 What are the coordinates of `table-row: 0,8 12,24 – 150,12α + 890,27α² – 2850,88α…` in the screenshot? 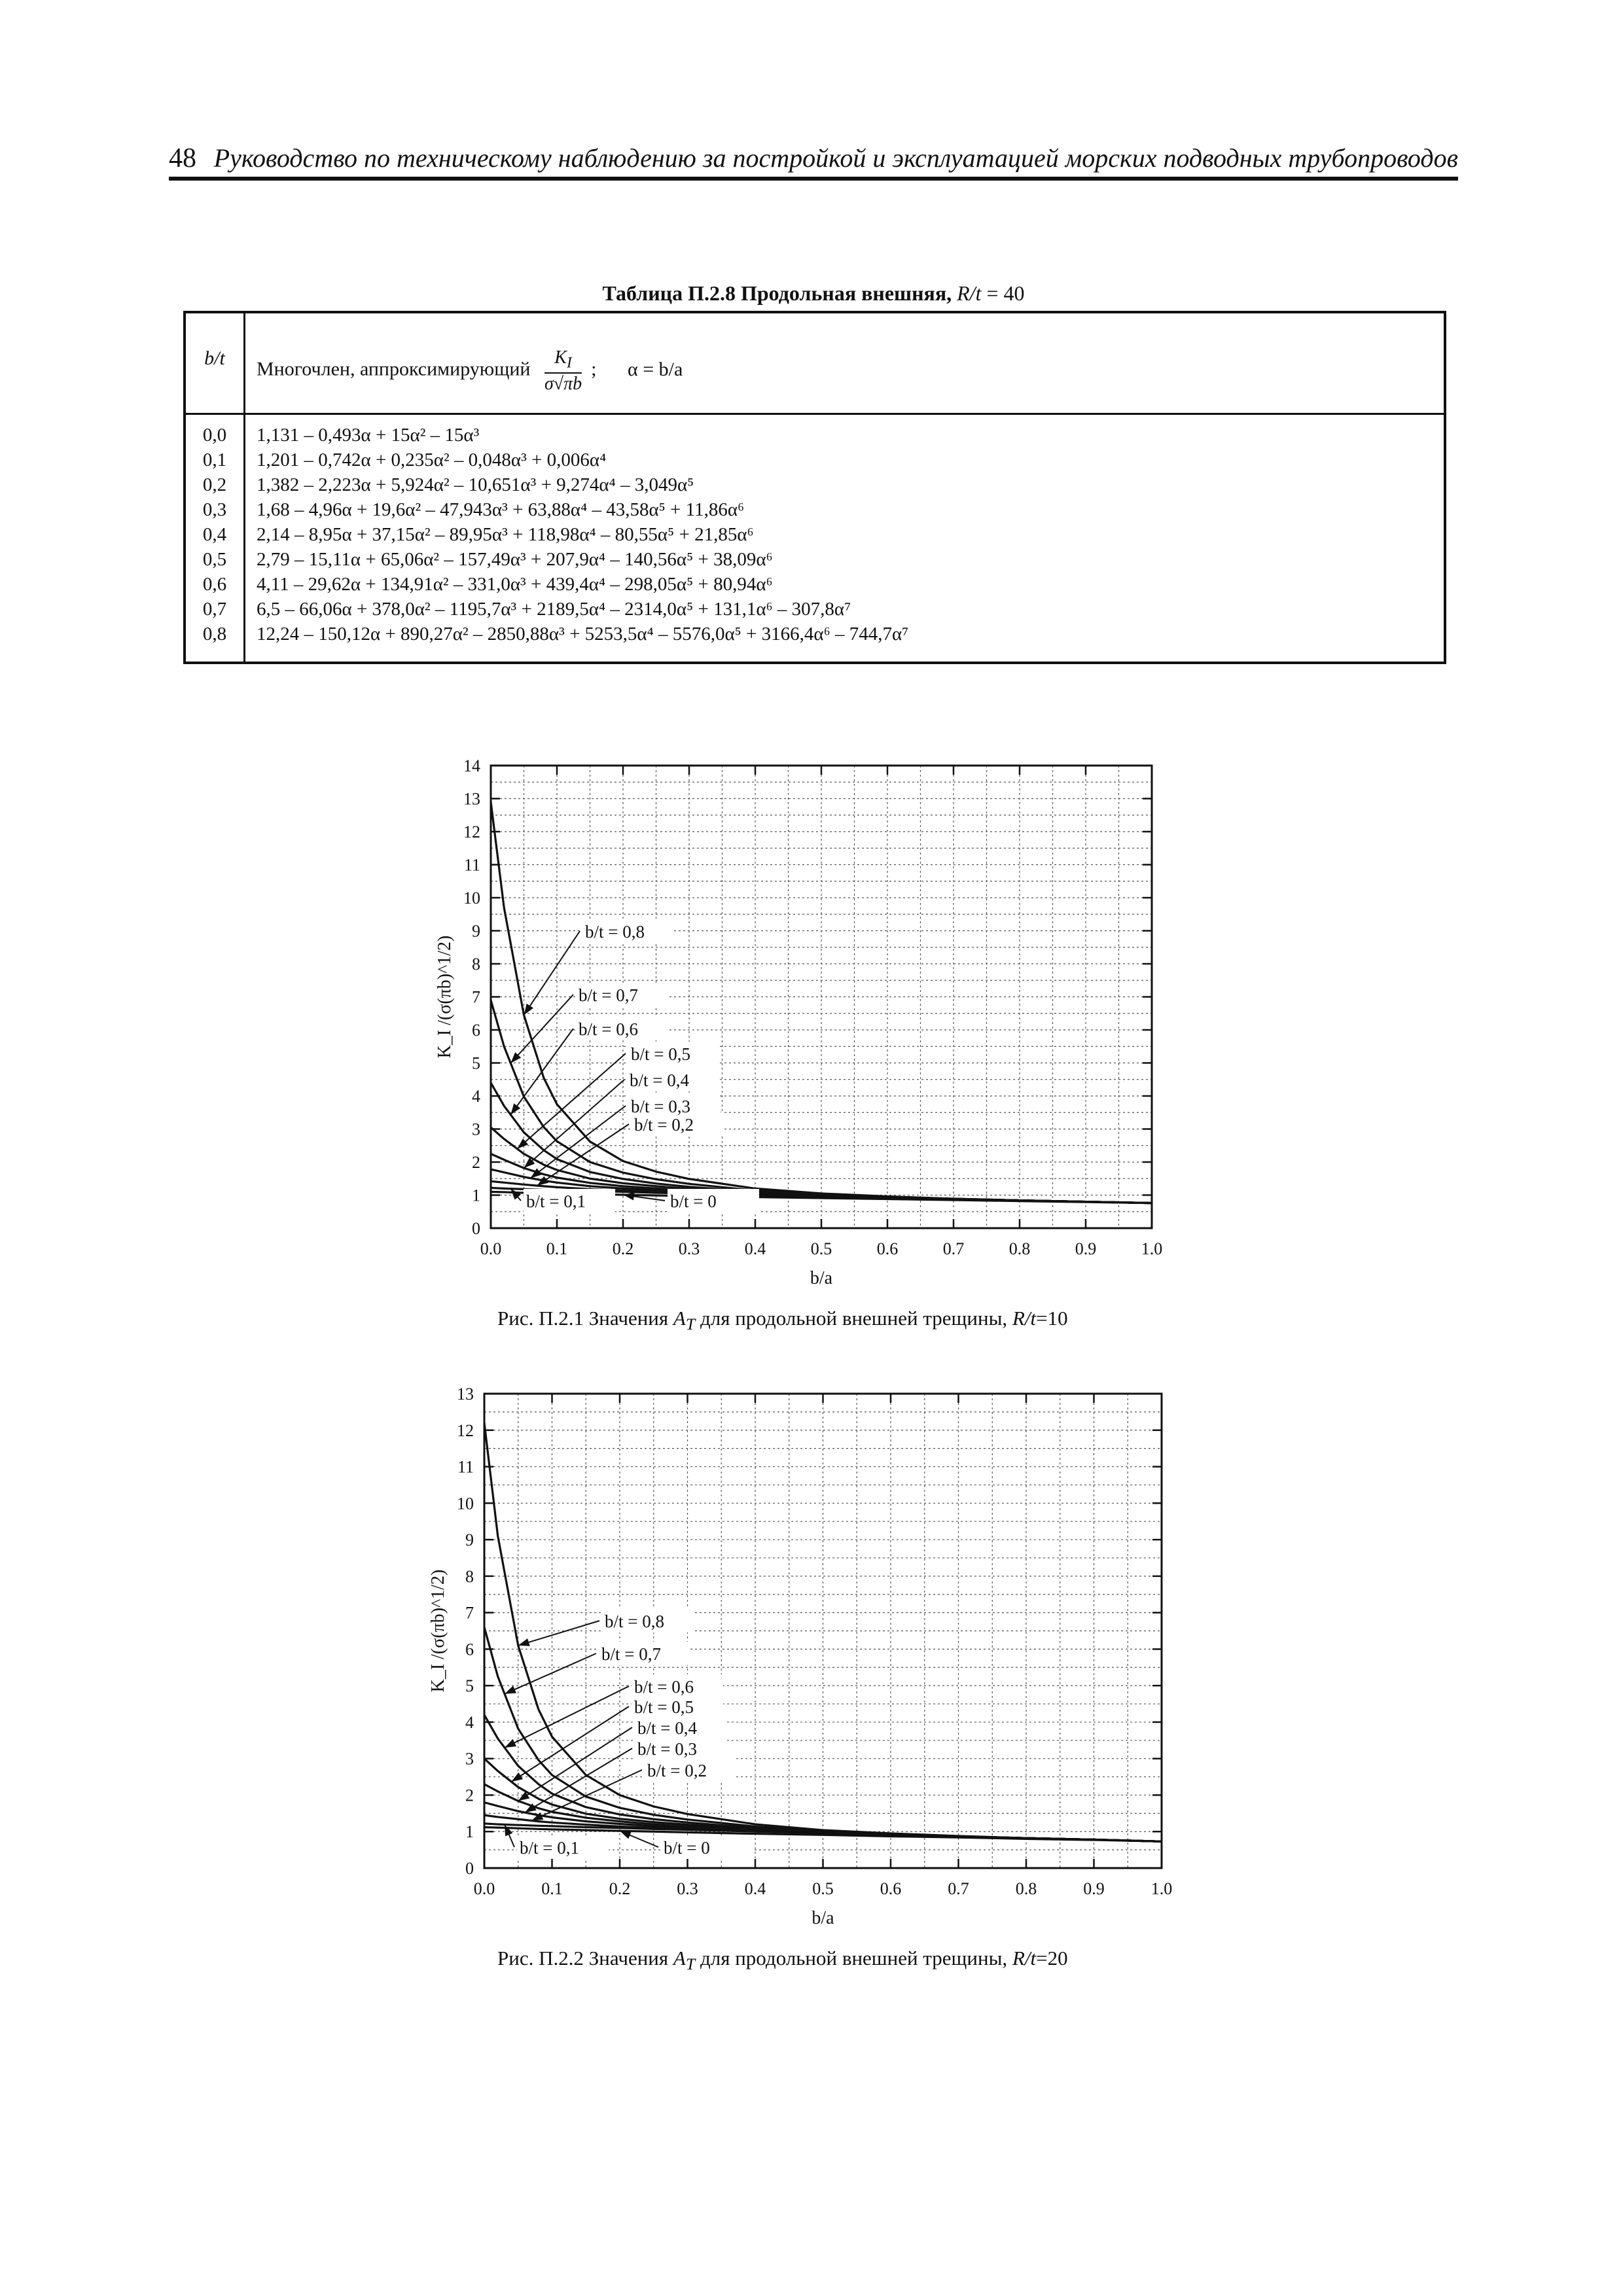 It's located at (815, 636).